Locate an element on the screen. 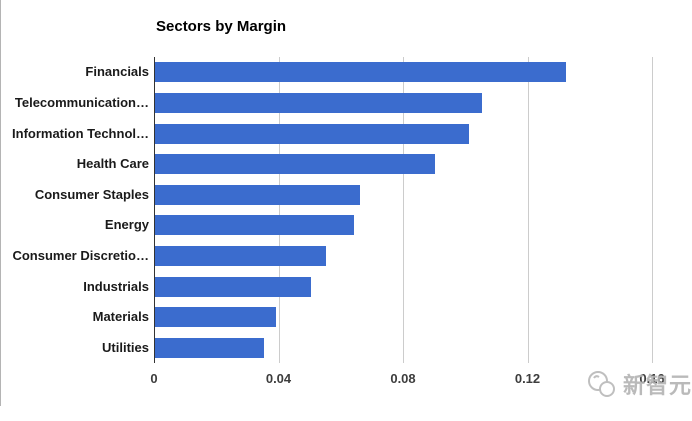 The width and height of the screenshot is (692, 421). category-label: Industrials is located at coordinates (116, 286).